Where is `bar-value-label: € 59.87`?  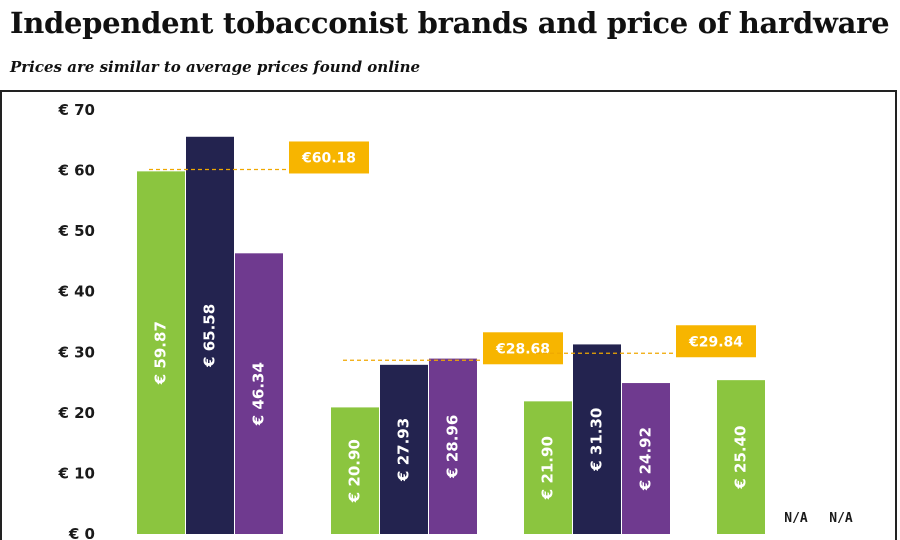 bar-value-label: € 59.87 is located at coordinates (161, 353).